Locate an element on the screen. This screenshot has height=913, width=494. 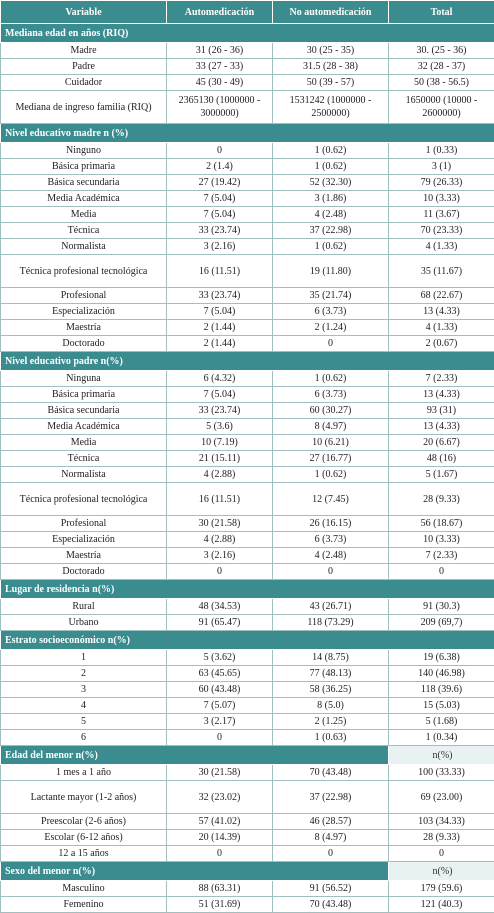
cell: 1531242 (1000000 - 2500000) is located at coordinates (331, 107).